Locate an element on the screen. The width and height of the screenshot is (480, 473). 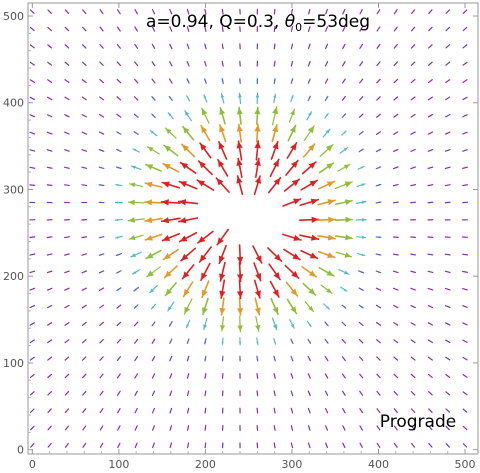
x-tick-label: 500 is located at coordinates (465, 464).